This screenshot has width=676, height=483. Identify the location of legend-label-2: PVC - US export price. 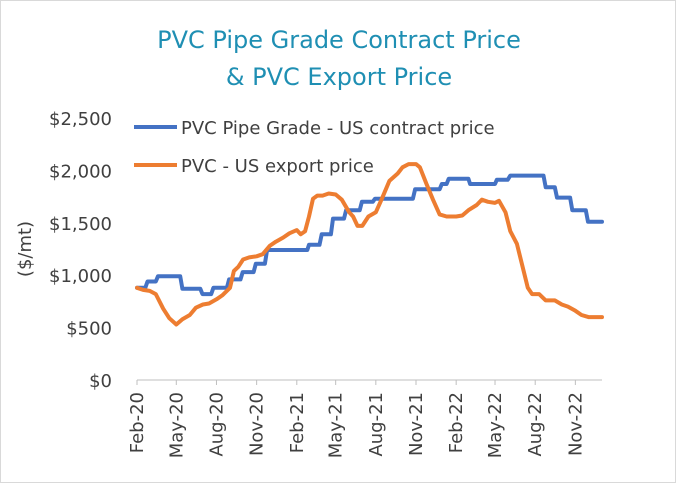
(277, 166).